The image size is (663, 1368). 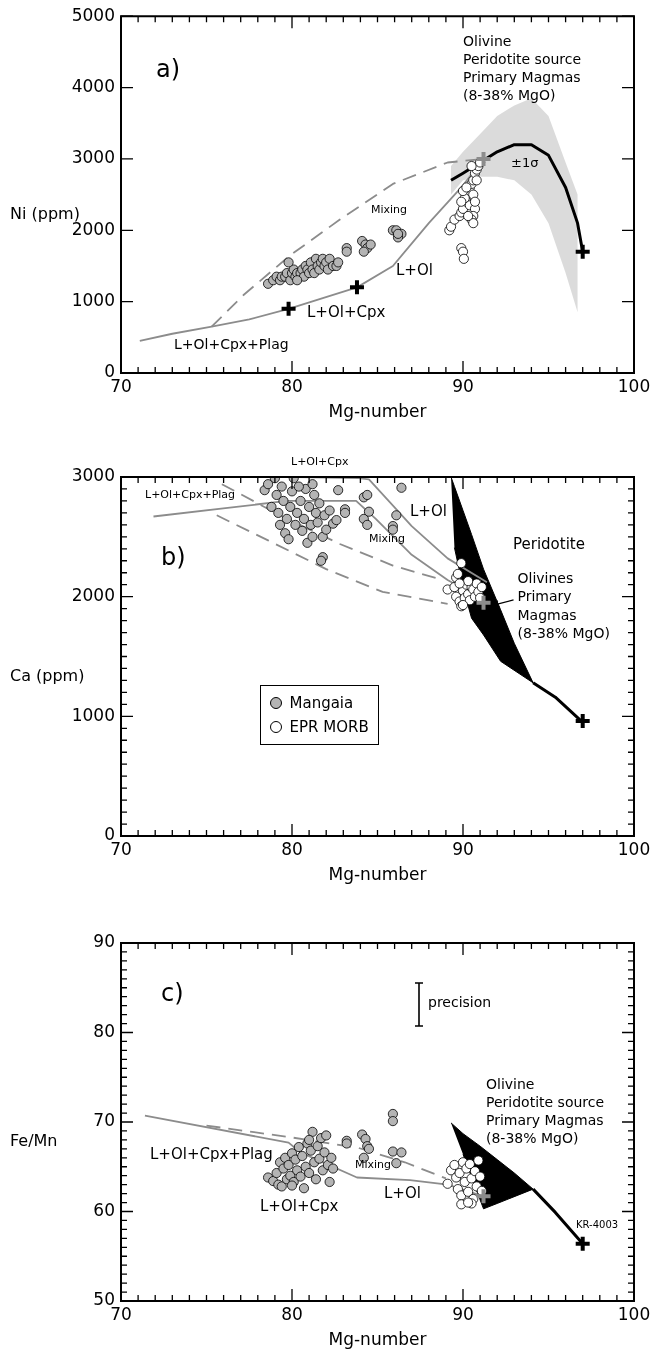 I want to click on text: b), so click(x=173, y=557).